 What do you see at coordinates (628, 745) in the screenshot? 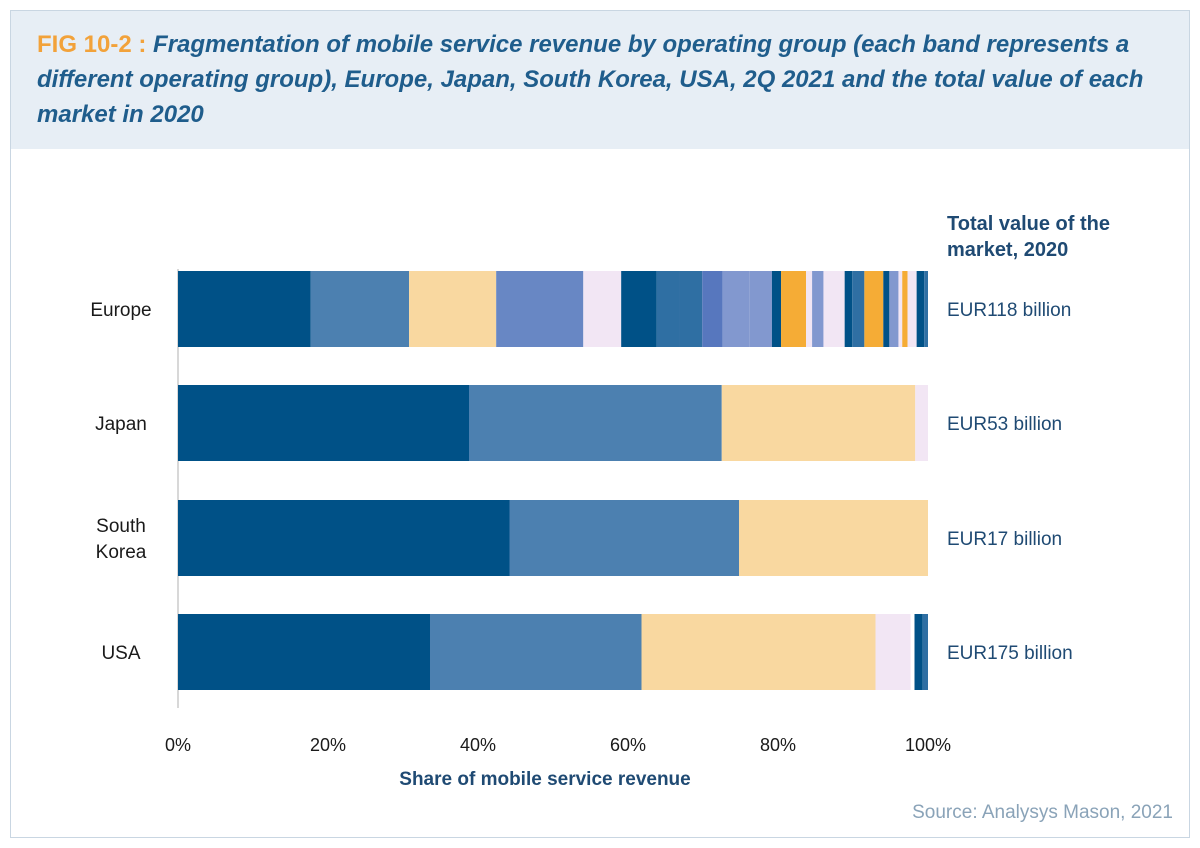
I see `x-tick-label: 60%` at bounding box center [628, 745].